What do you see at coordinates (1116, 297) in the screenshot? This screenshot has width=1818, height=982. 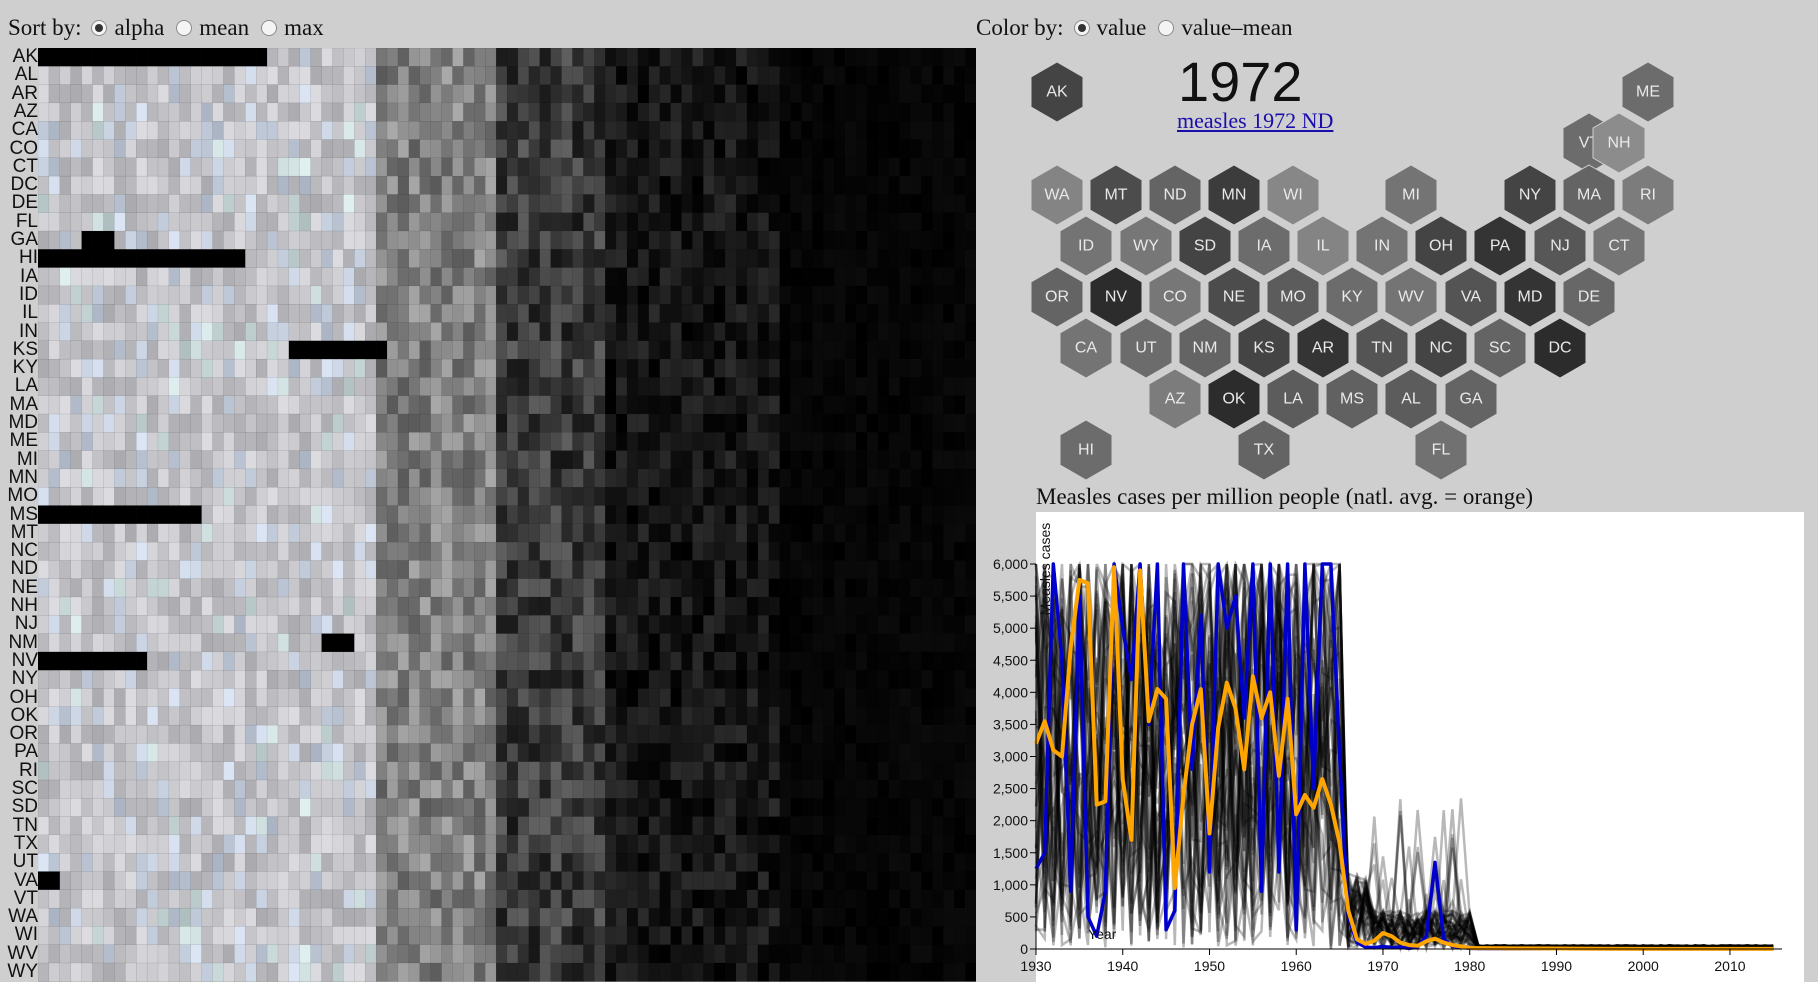 I see `hex-state-nv: NV` at bounding box center [1116, 297].